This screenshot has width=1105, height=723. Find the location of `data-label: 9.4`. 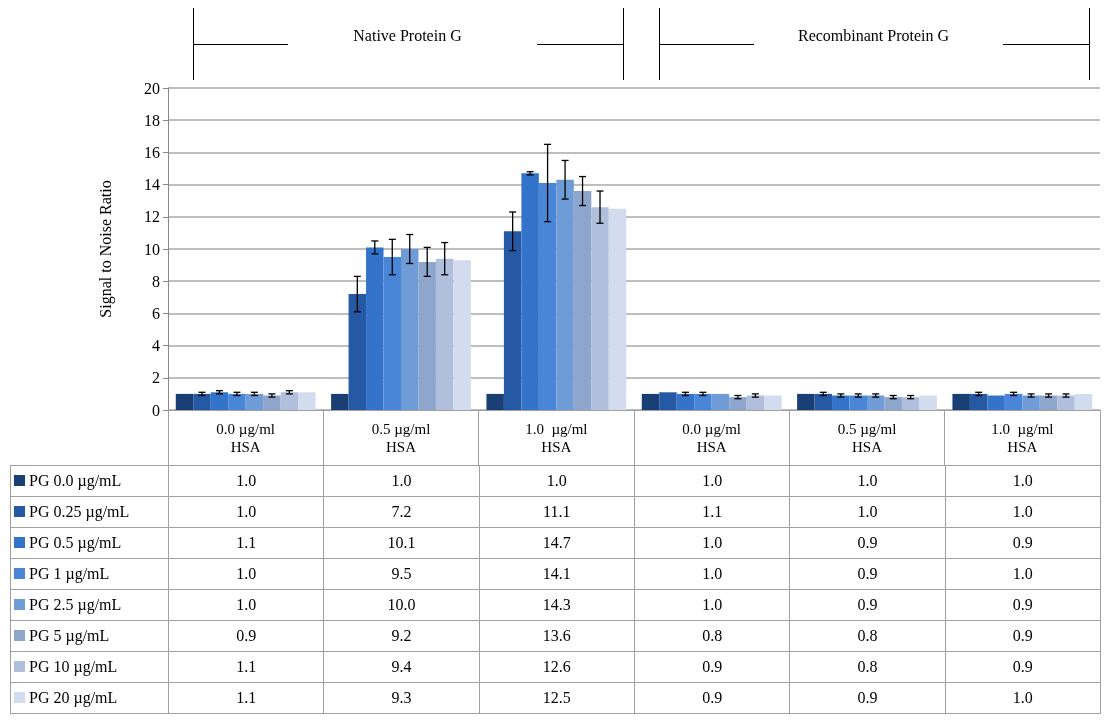

data-label: 9.4 is located at coordinates (401, 667).